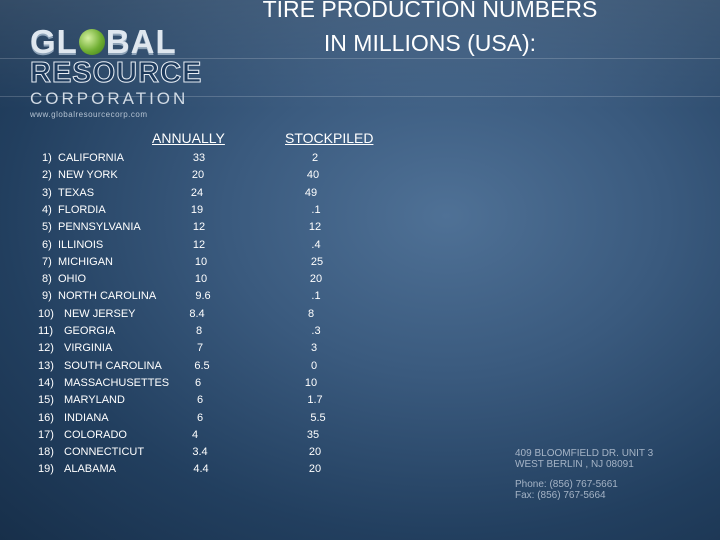 This screenshot has height=540, width=720. I want to click on table-row: 9) NORTH CAROLINA 9.6 .1, so click(360, 296).